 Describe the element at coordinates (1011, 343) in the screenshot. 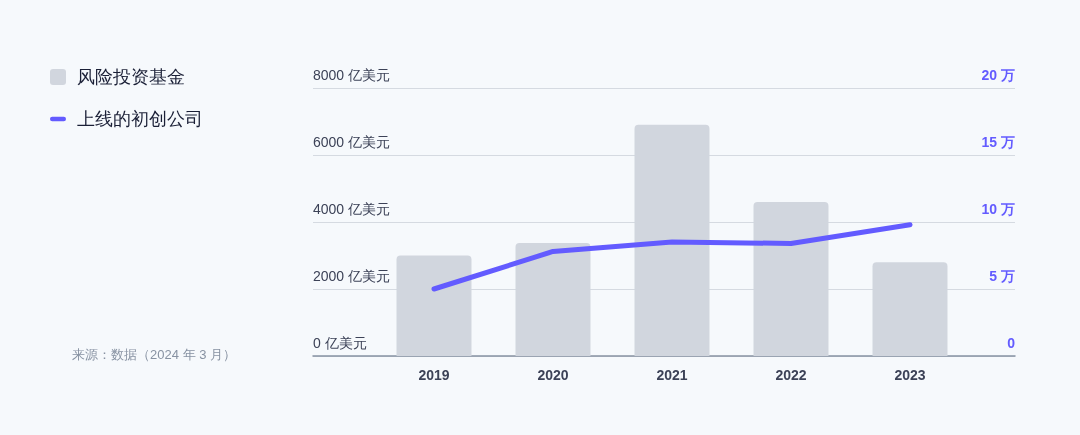

I see `y2-tick-label: 0` at that location.